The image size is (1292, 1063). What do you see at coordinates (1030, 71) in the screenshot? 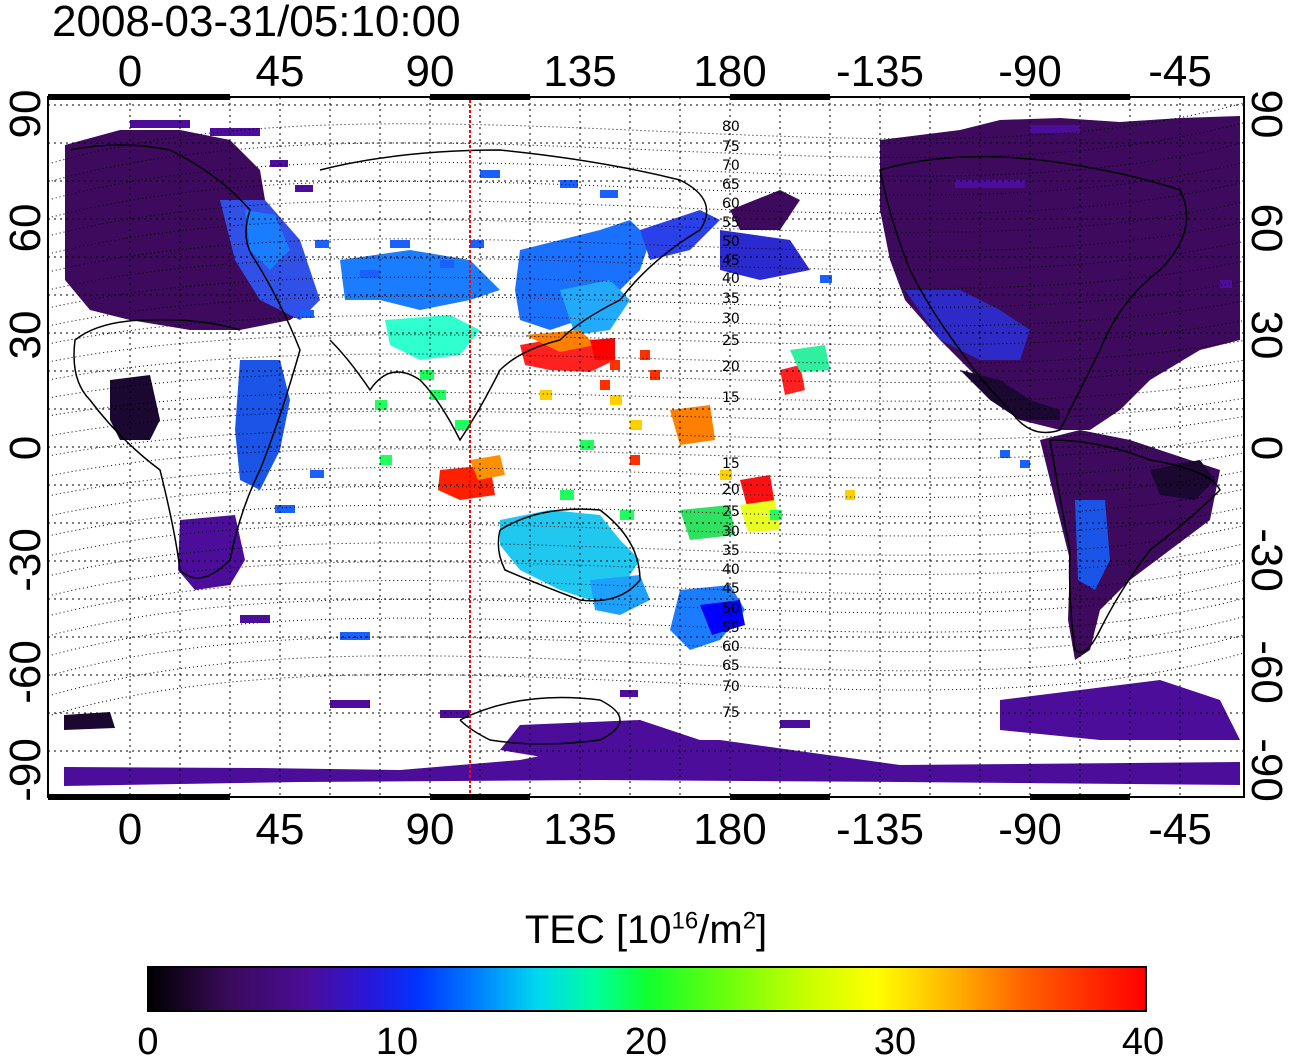
I see `top-lon-tick: -90` at bounding box center [1030, 71].